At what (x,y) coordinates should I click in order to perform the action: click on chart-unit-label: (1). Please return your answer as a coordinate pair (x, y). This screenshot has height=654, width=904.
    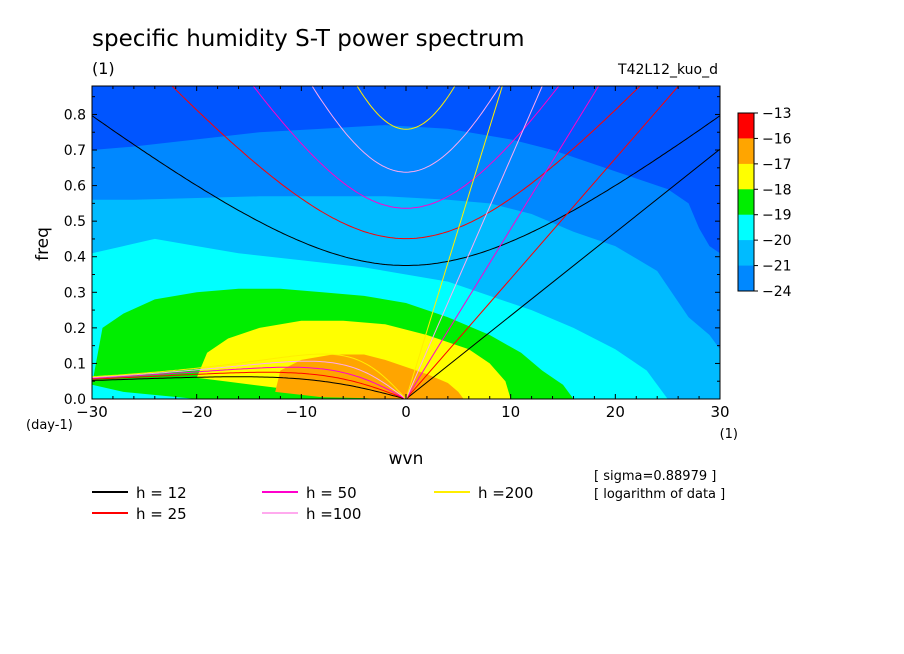
    Looking at the image, I should click on (103, 68).